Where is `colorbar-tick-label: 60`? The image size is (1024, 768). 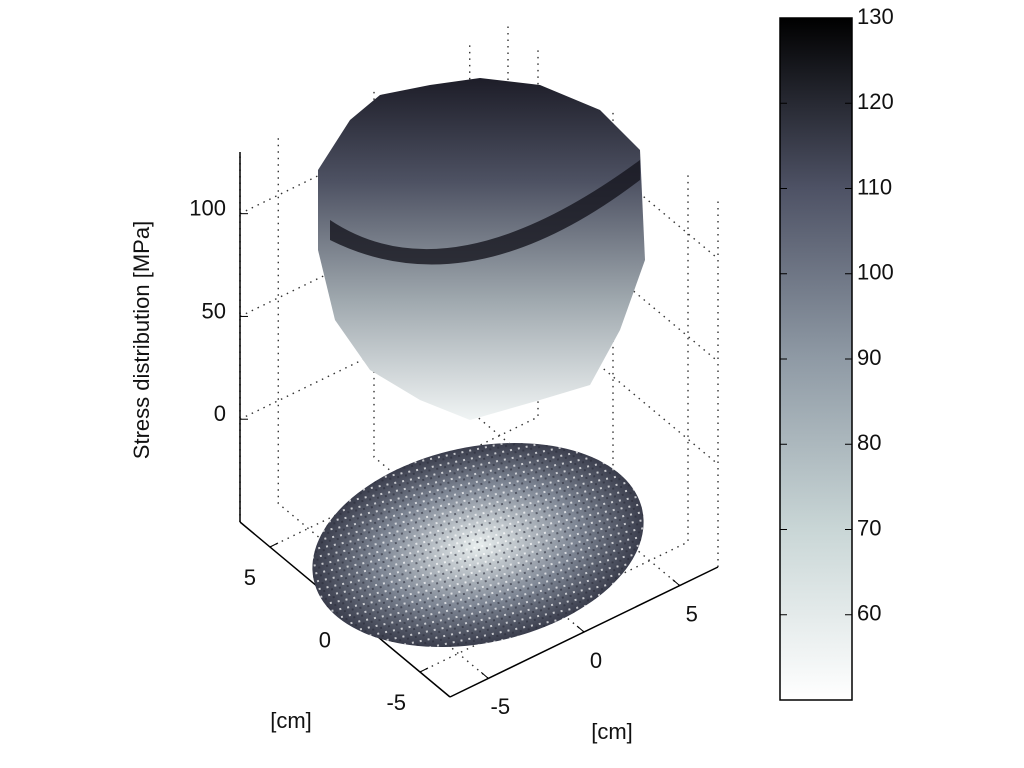 colorbar-tick-label: 60 is located at coordinates (869, 613).